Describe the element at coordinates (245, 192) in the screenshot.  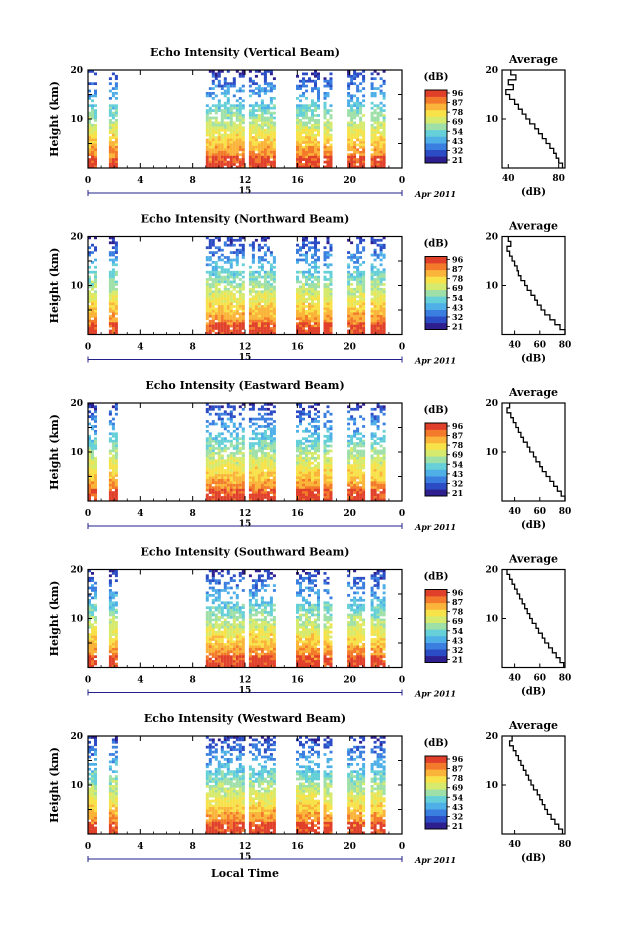
I see `day-label: 15` at that location.